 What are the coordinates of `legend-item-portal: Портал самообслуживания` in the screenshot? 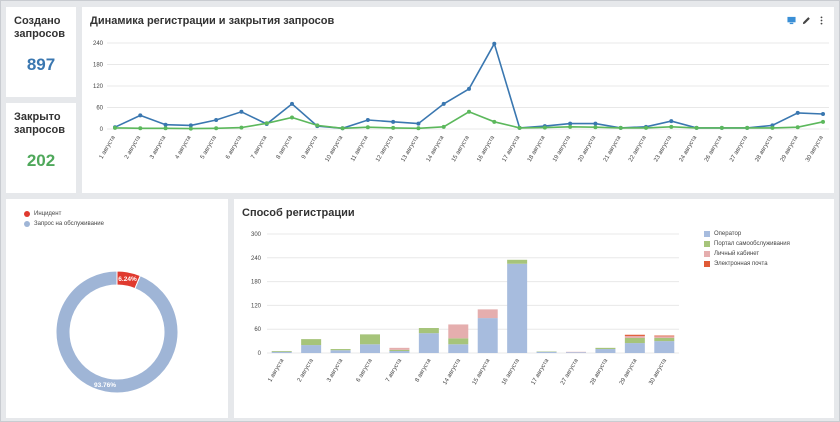 It's located at (747, 244).